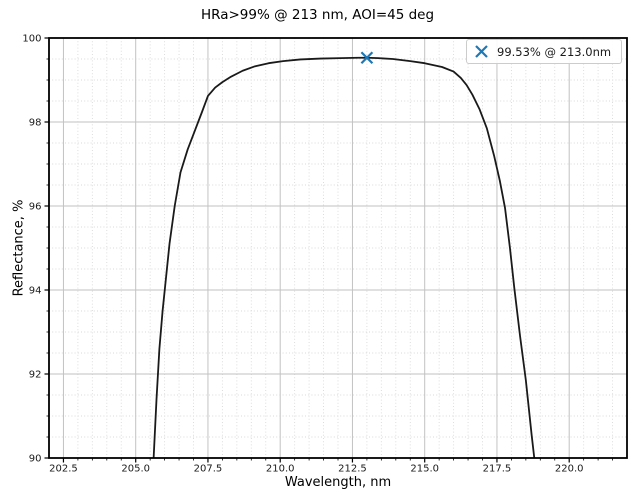 This screenshot has height=500, width=635. What do you see at coordinates (481, 51) in the screenshot?
I see `x-marker-icon` at bounding box center [481, 51].